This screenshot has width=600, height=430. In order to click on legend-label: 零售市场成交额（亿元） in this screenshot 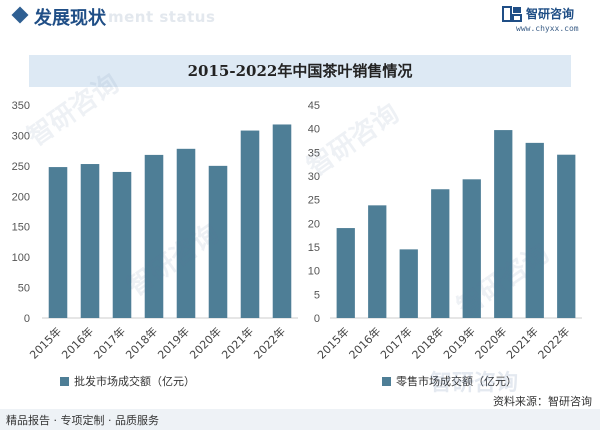, I will do `click(456, 381)`.